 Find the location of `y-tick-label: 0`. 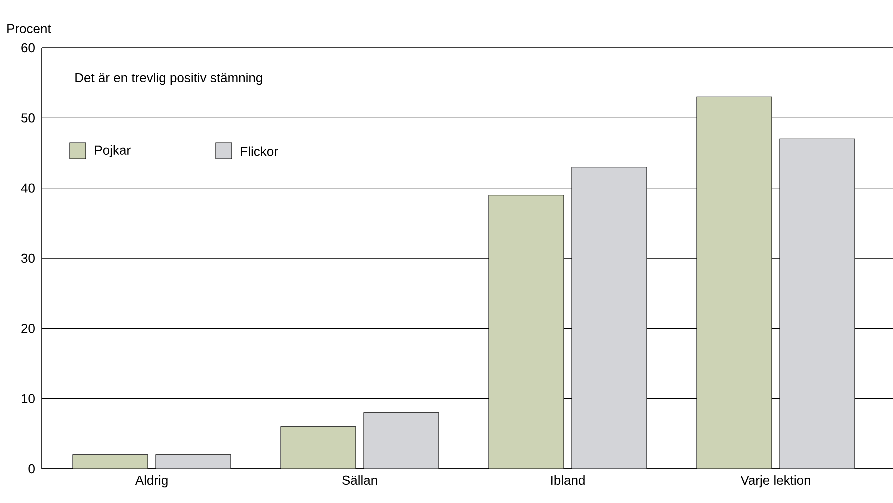

y-tick-label: 0 is located at coordinates (31, 469).